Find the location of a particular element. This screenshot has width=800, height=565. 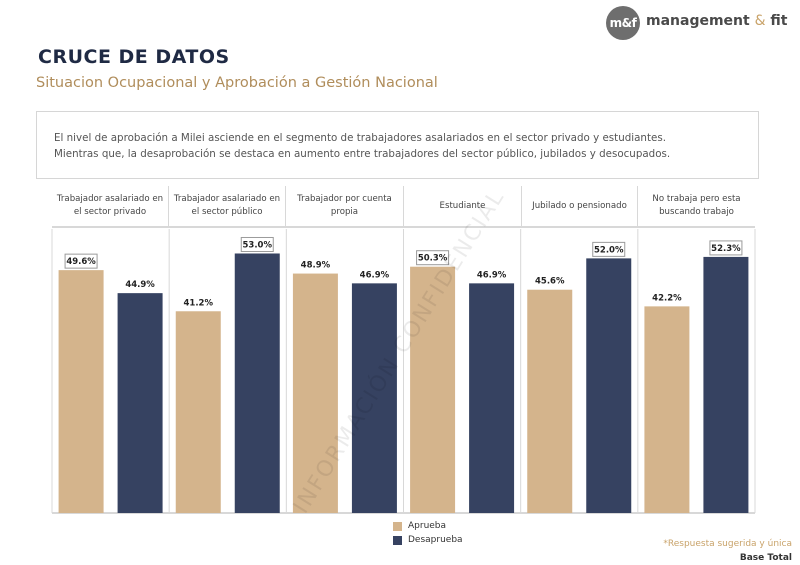

legend-item-aprueba: Aprueba is located at coordinates (419, 526).